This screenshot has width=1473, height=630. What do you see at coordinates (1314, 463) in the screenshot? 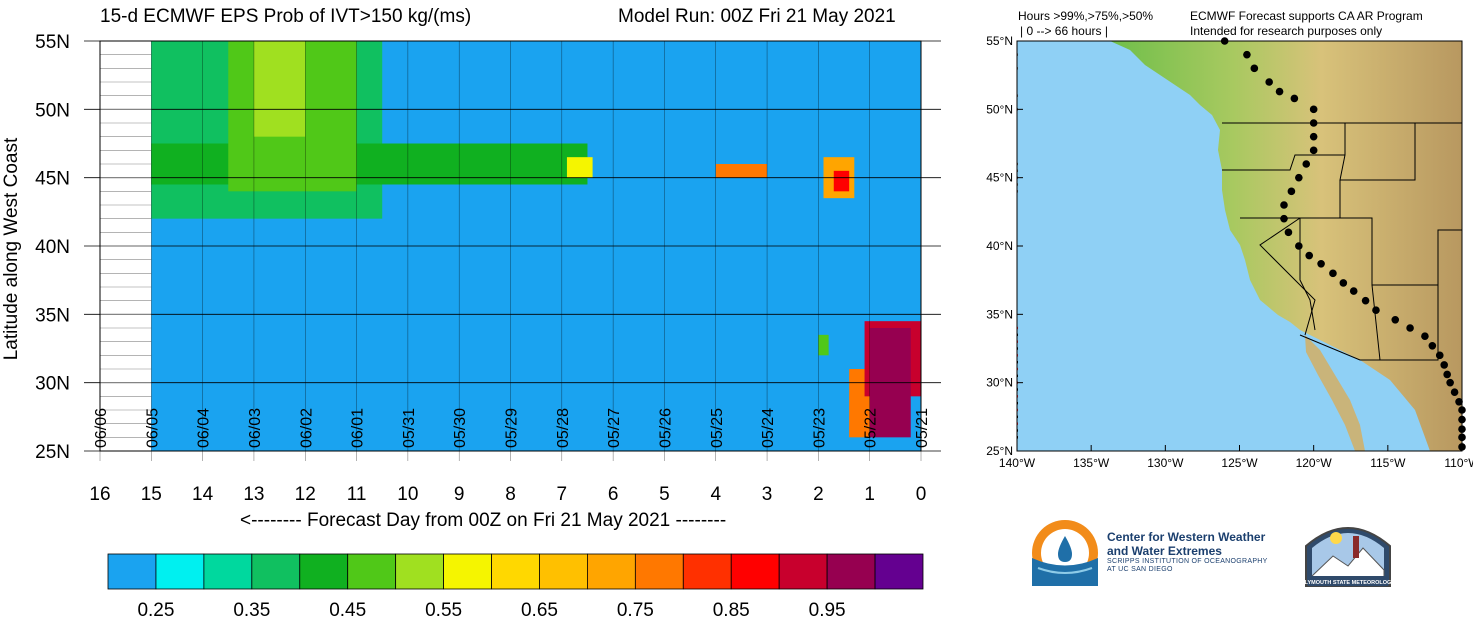
I see `map-lon-label: 120°W` at bounding box center [1314, 463].